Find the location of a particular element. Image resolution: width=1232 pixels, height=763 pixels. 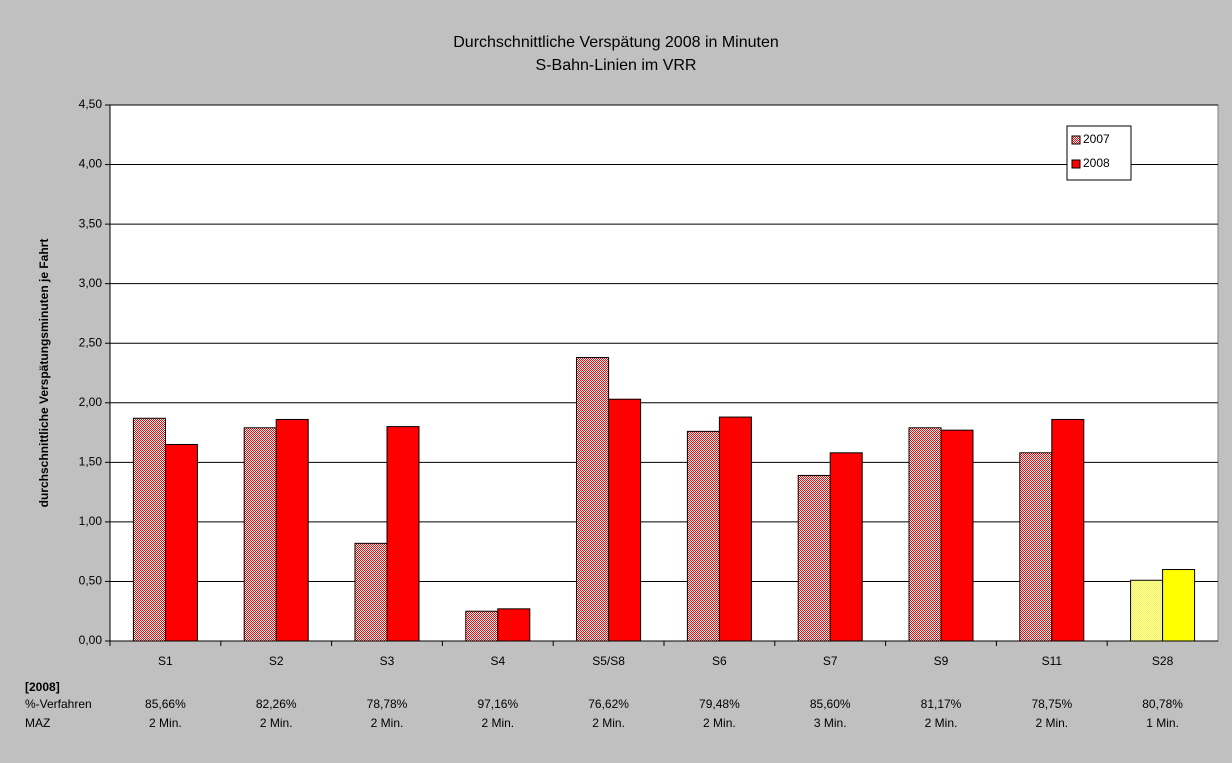

x-tick-label: S11 is located at coordinates (1052, 661).